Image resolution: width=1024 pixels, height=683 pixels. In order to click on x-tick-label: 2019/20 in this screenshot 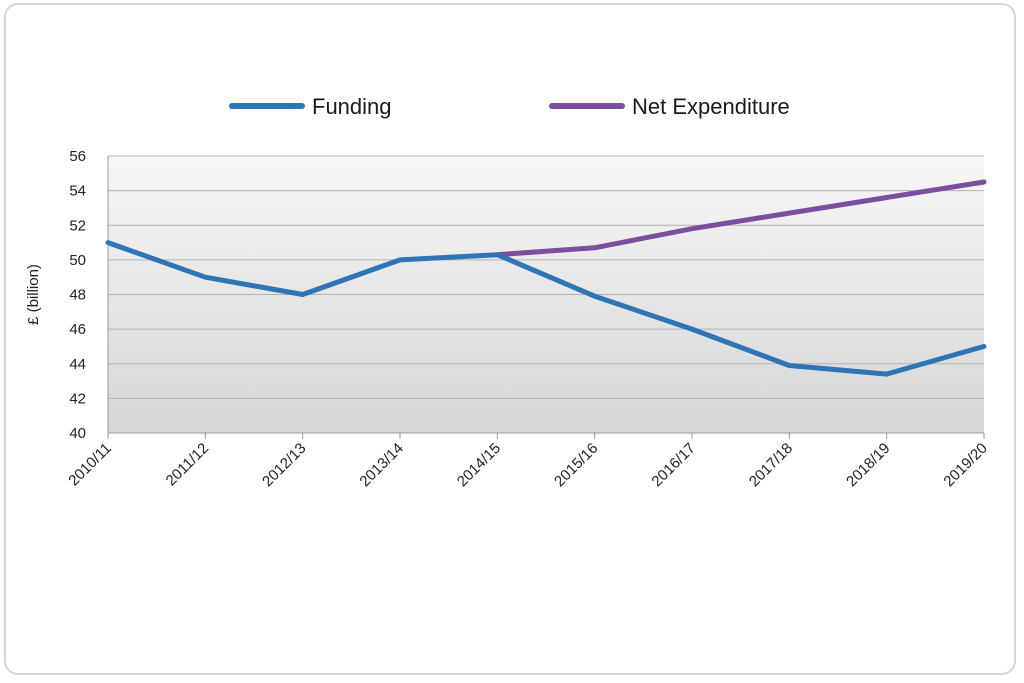, I will do `click(965, 465)`.